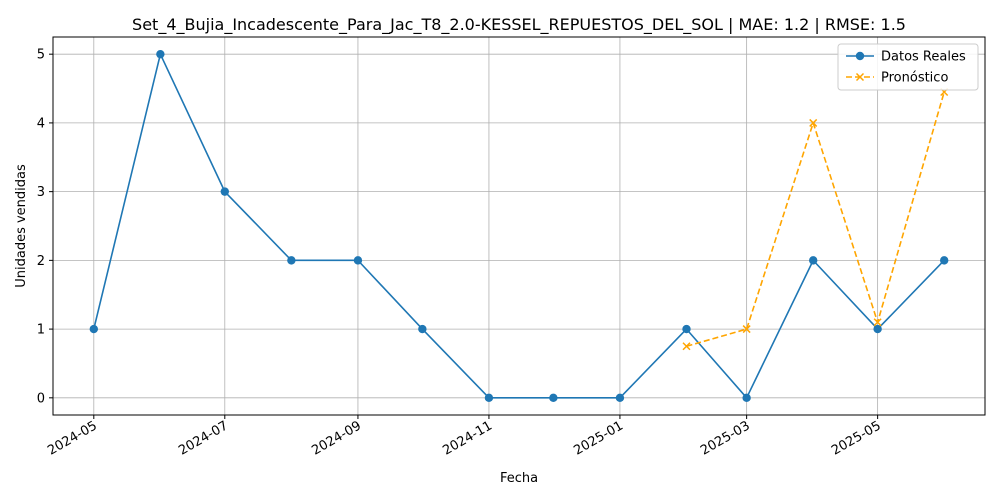 The width and height of the screenshot is (1000, 500). I want to click on x-tick-label: 2024-09, so click(336, 438).